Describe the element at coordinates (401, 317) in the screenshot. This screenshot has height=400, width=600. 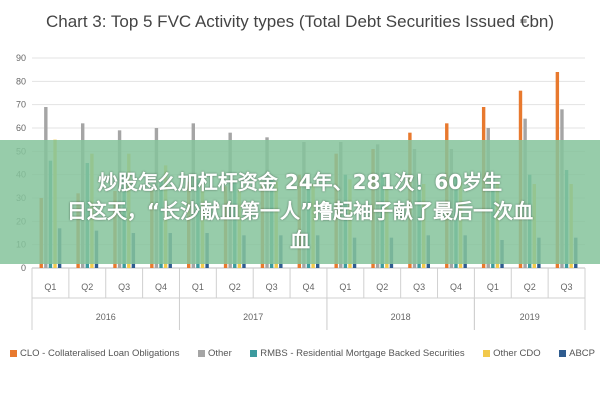
I see `x-group-label: 2018` at that location.